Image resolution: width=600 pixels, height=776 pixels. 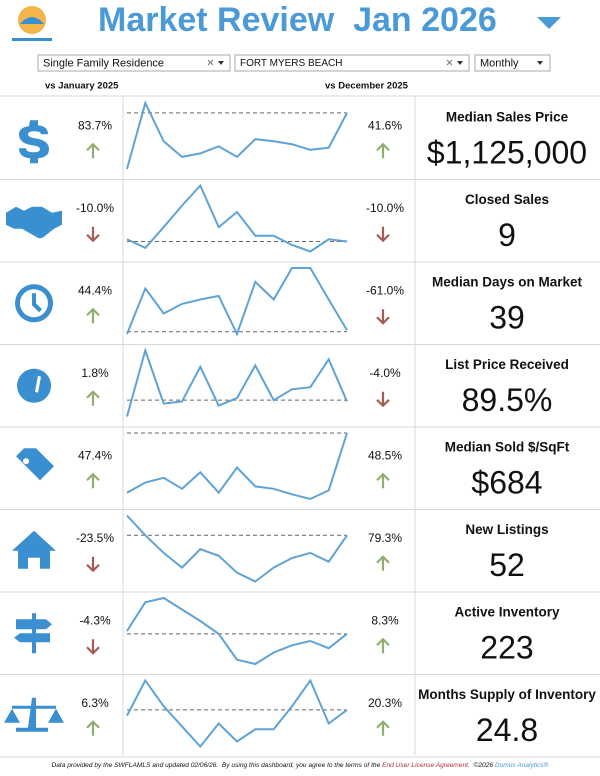 I want to click on yoy-change: 83.7%, so click(x=95, y=125).